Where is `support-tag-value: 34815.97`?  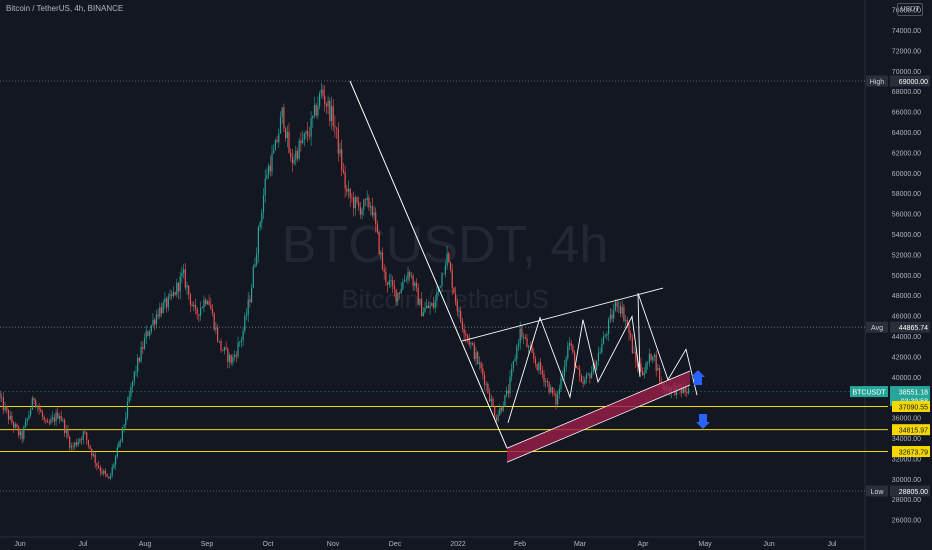 support-tag-value: 34815.97 is located at coordinates (913, 431).